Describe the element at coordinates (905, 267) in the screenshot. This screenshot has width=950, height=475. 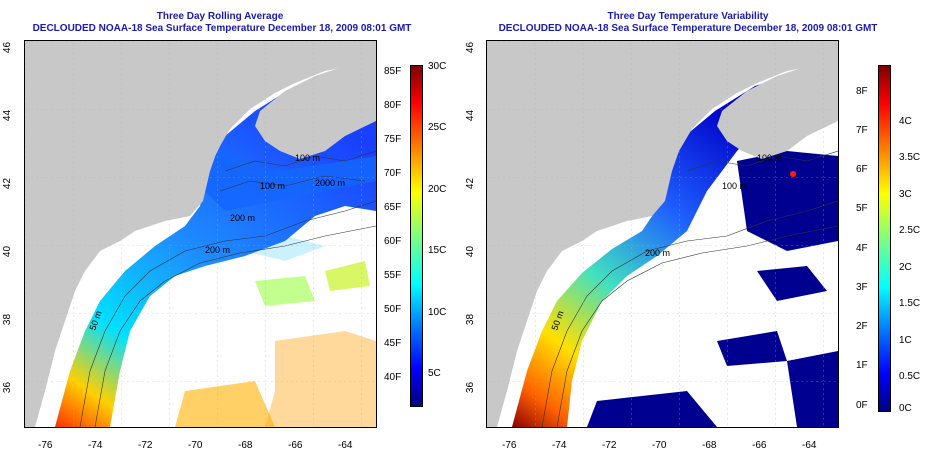
I see `colorbar-label: 2C` at that location.